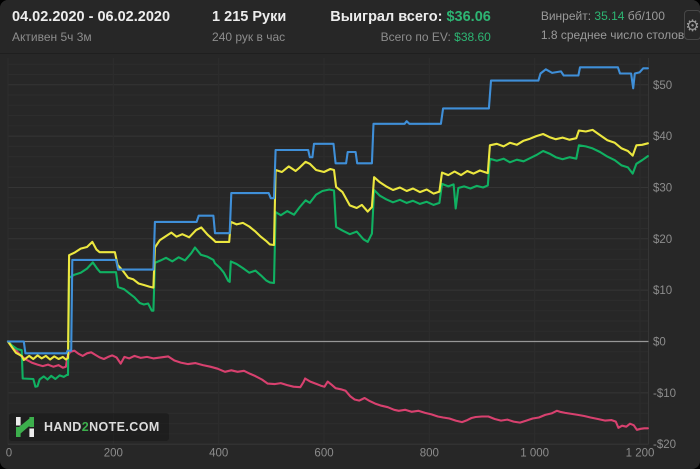 Image resolution: width=700 pixels, height=469 pixels. I want to click on won-total-line: Выиграл всего: $36.06, so click(410, 17).